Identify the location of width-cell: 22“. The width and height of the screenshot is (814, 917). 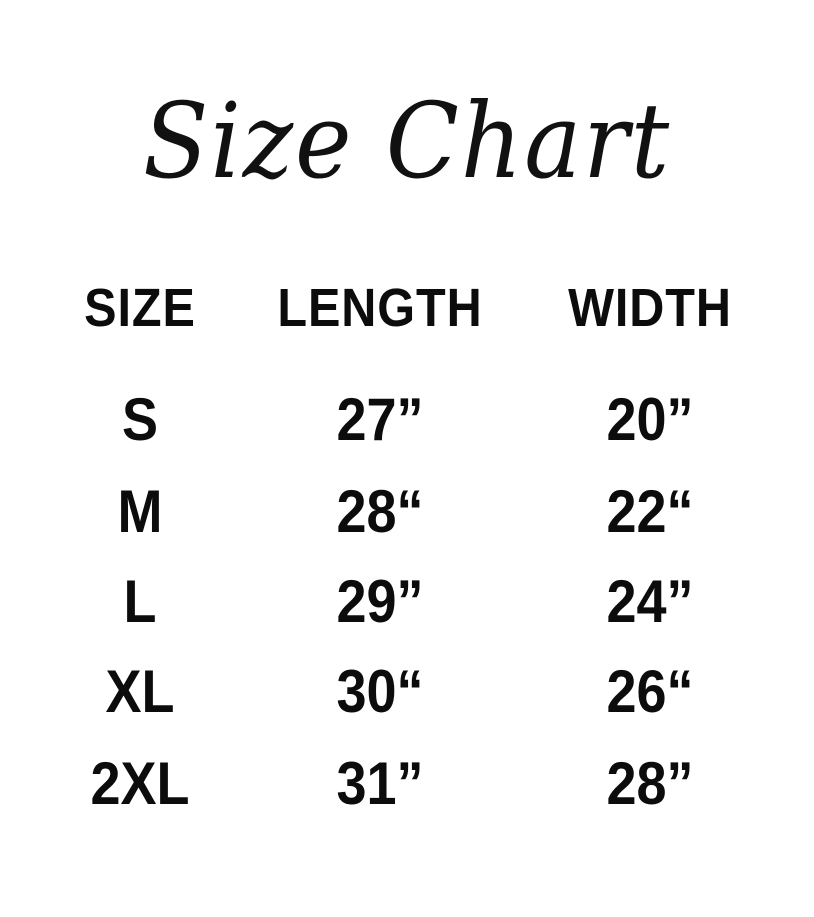
(650, 511).